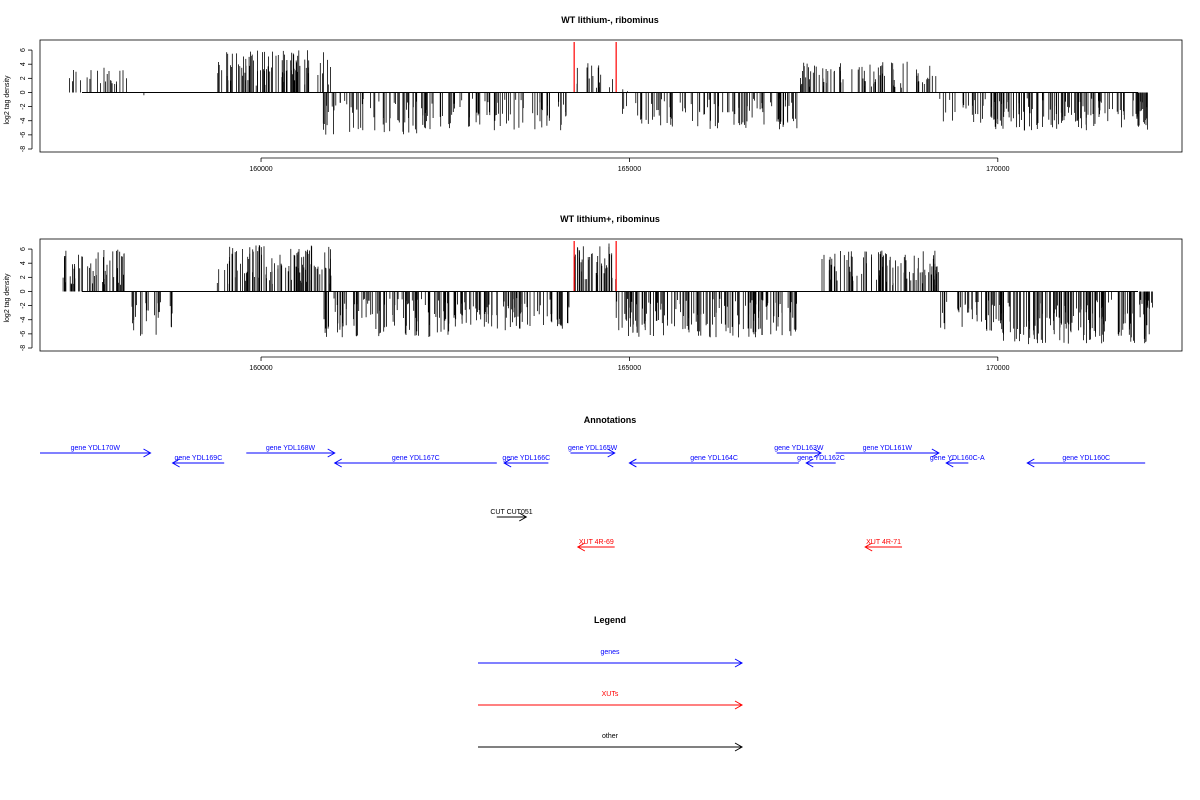 This screenshot has width=1200, height=800. Describe the element at coordinates (96, 448) in the screenshot. I see `feature-label: gene YDL170W` at that location.